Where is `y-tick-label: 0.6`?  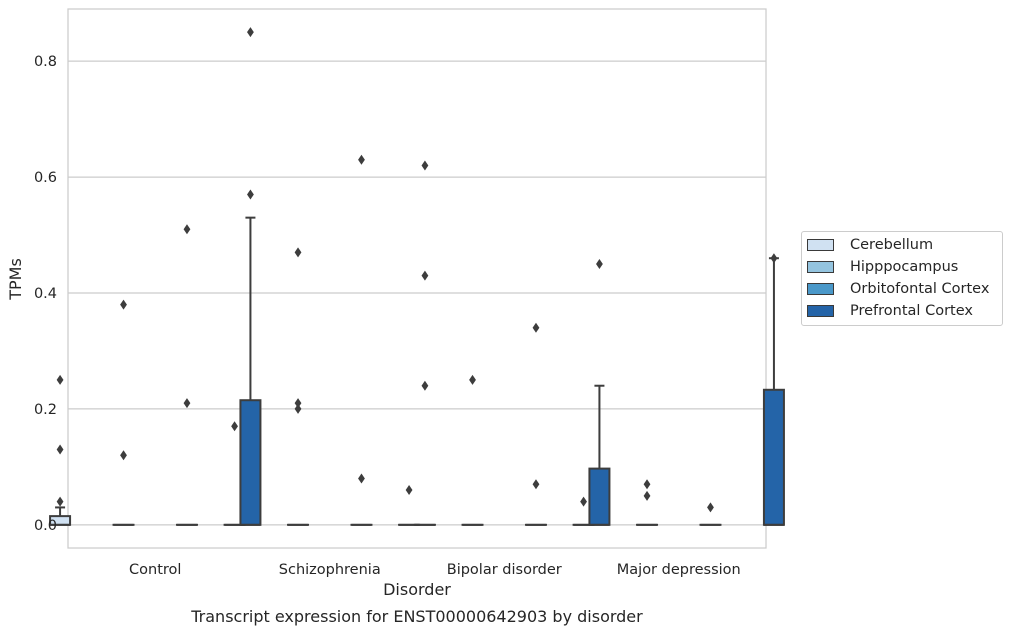 y-tick-label: 0.6 is located at coordinates (45, 178).